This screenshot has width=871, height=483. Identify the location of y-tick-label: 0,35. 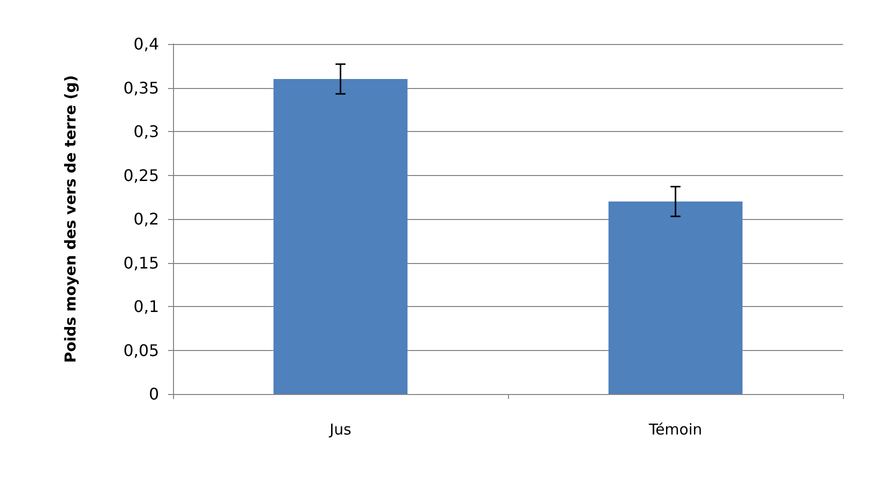
(141, 88).